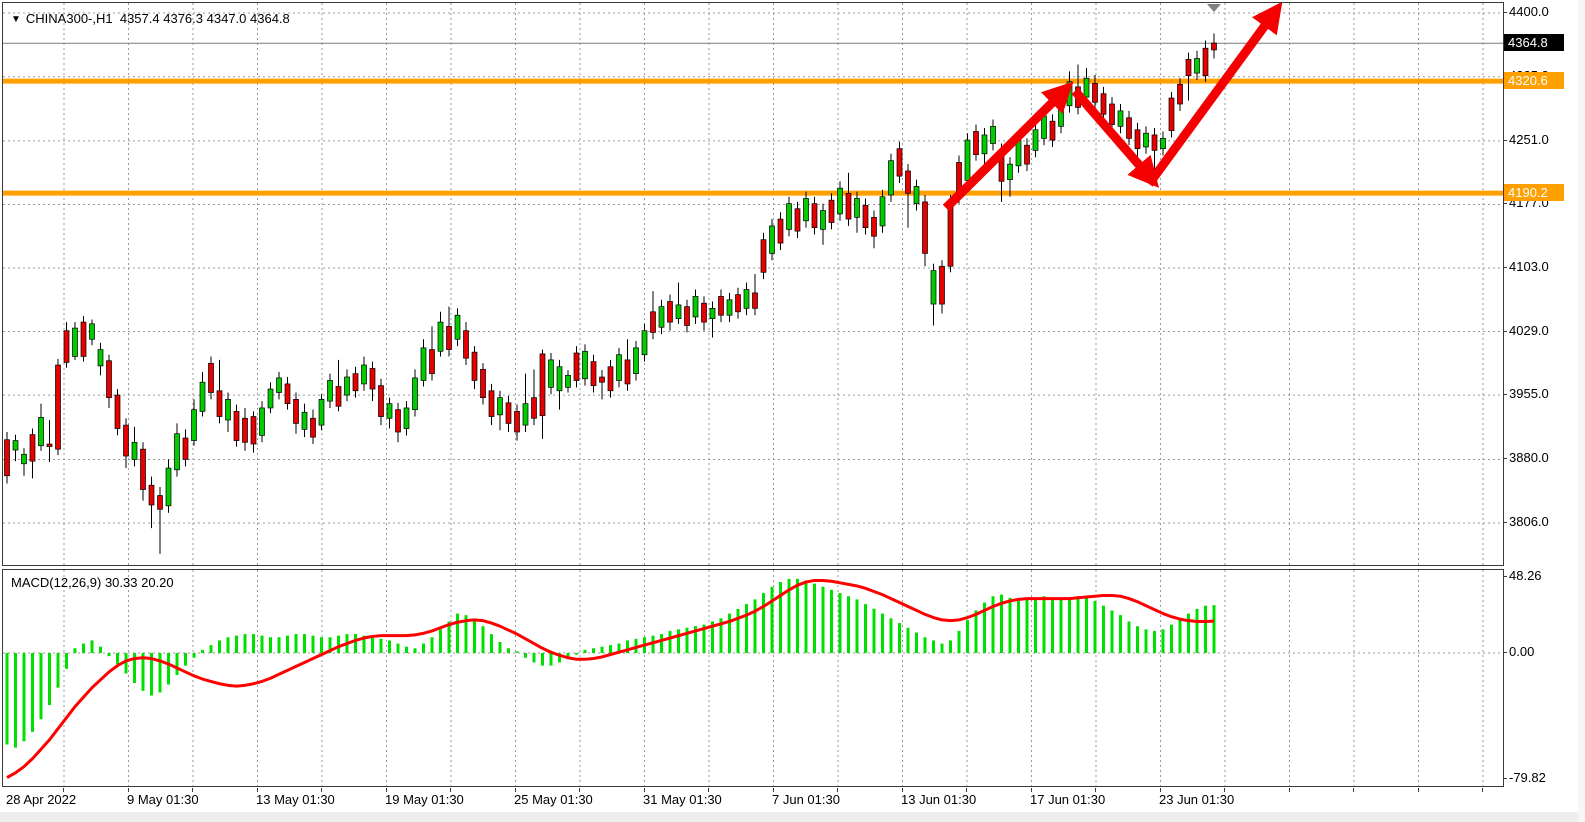 This screenshot has height=822, width=1585. I want to click on symbol-dropdown-icon: ▼, so click(16, 19).